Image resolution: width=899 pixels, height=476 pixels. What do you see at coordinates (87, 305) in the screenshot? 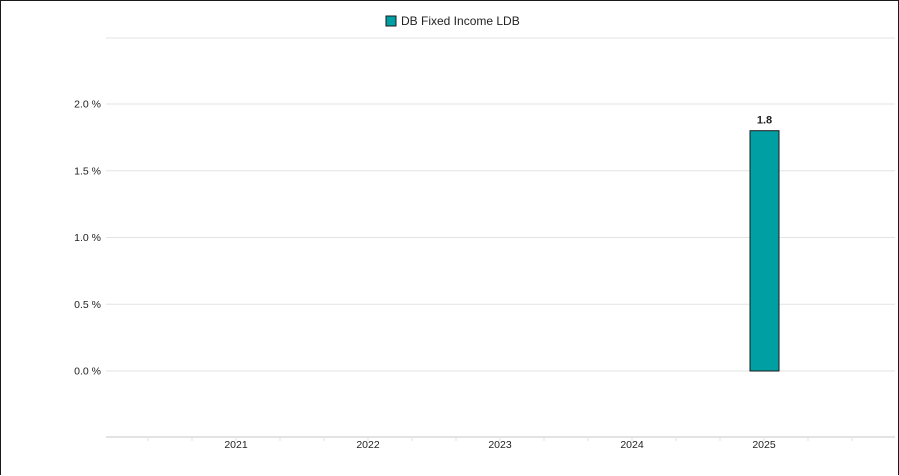
I see `y-tick-label: 0.5 %` at bounding box center [87, 305].